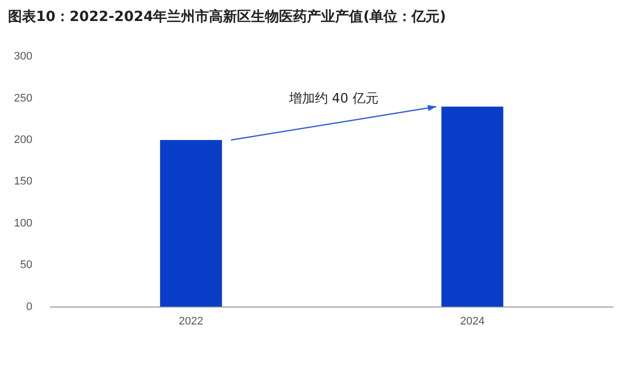  What do you see at coordinates (333, 99) in the screenshot?
I see `annotation: 增加约 40 亿元` at bounding box center [333, 99].